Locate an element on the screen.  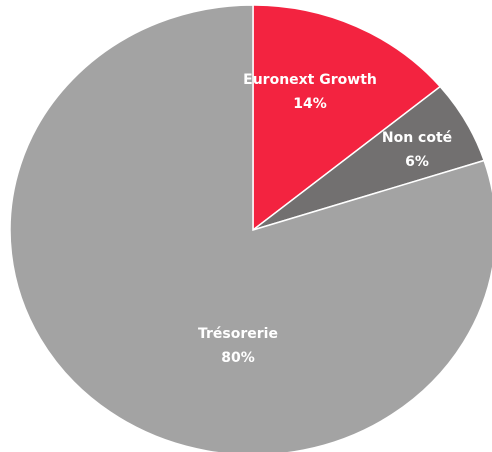
slice-value-label: 80% is located at coordinates (238, 358).